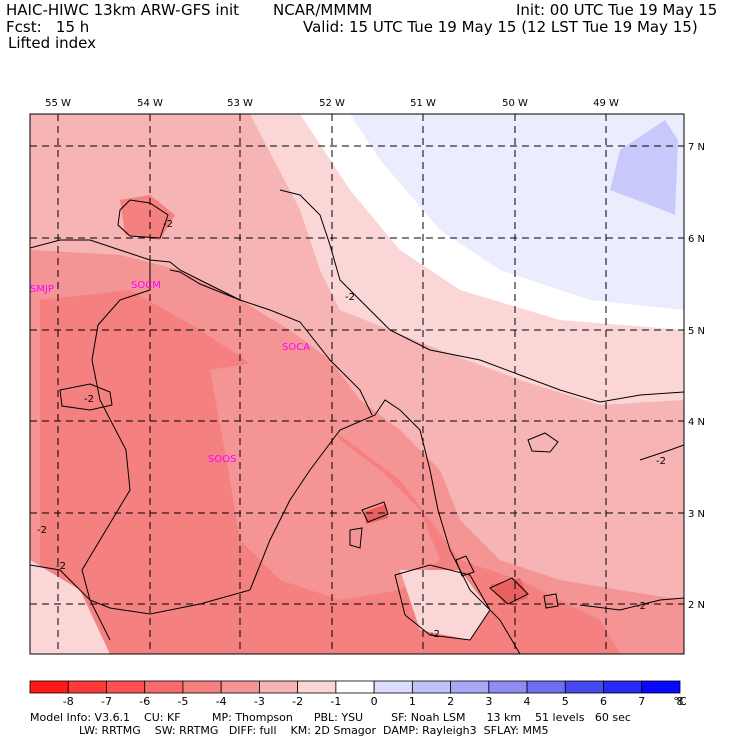  Describe the element at coordinates (696, 514) in the screenshot. I see `lat-label: 3 N` at that location.